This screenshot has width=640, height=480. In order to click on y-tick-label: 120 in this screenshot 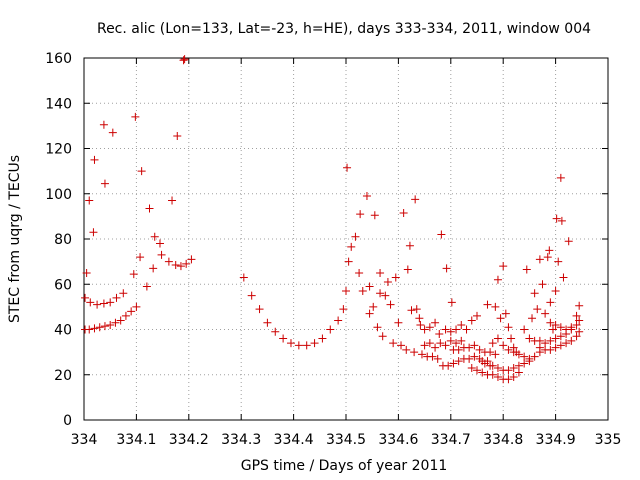, I will do `click(58, 150)`.